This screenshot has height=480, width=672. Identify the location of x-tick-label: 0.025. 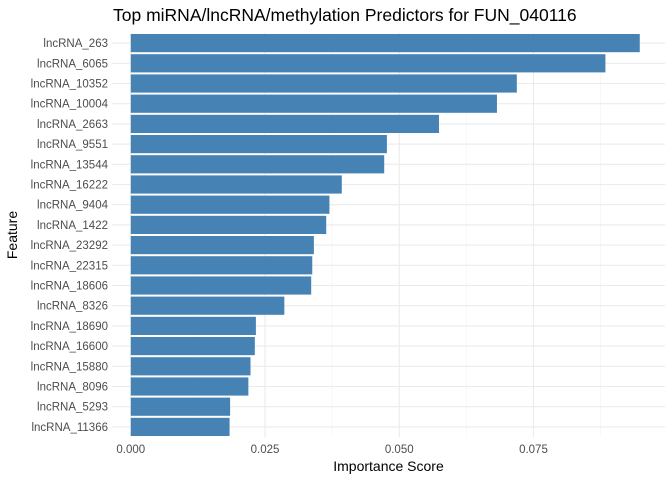
(265, 450).